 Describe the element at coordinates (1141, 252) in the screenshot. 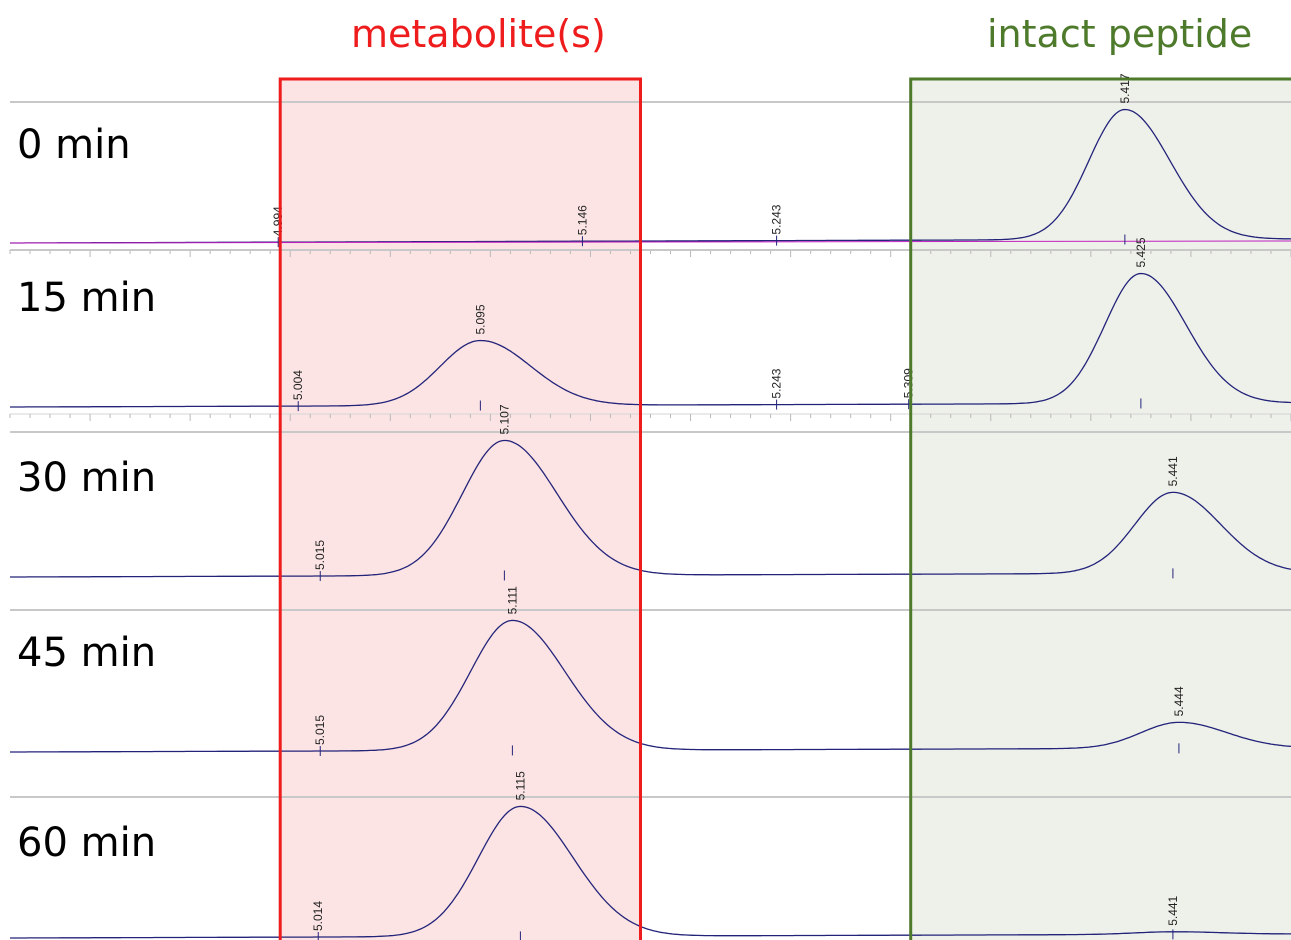

I see `peak-rt-label: 5.425` at that location.